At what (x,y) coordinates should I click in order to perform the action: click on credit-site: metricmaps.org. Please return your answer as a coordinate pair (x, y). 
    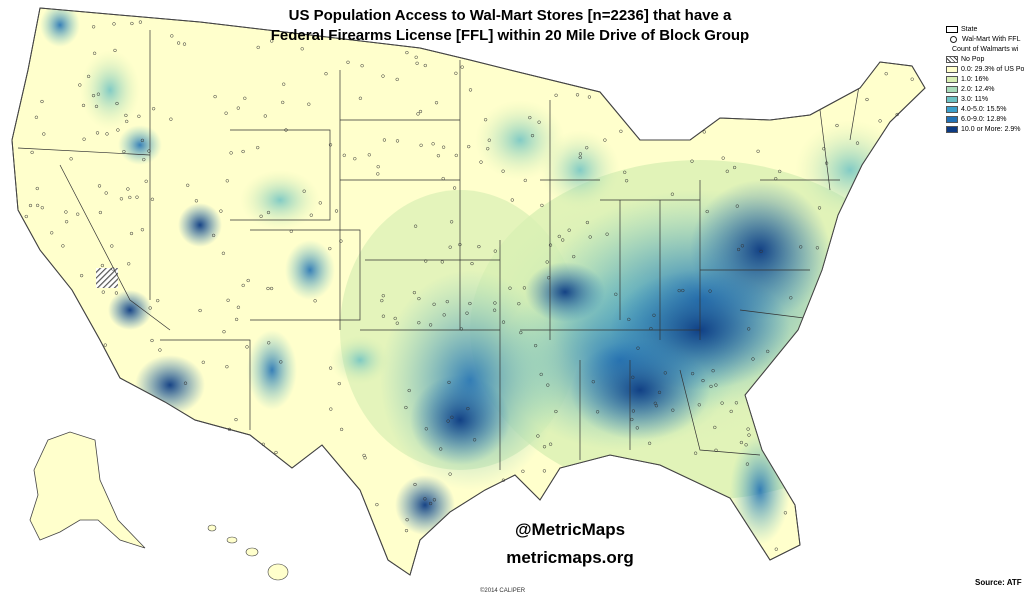
    Looking at the image, I should click on (570, 557).